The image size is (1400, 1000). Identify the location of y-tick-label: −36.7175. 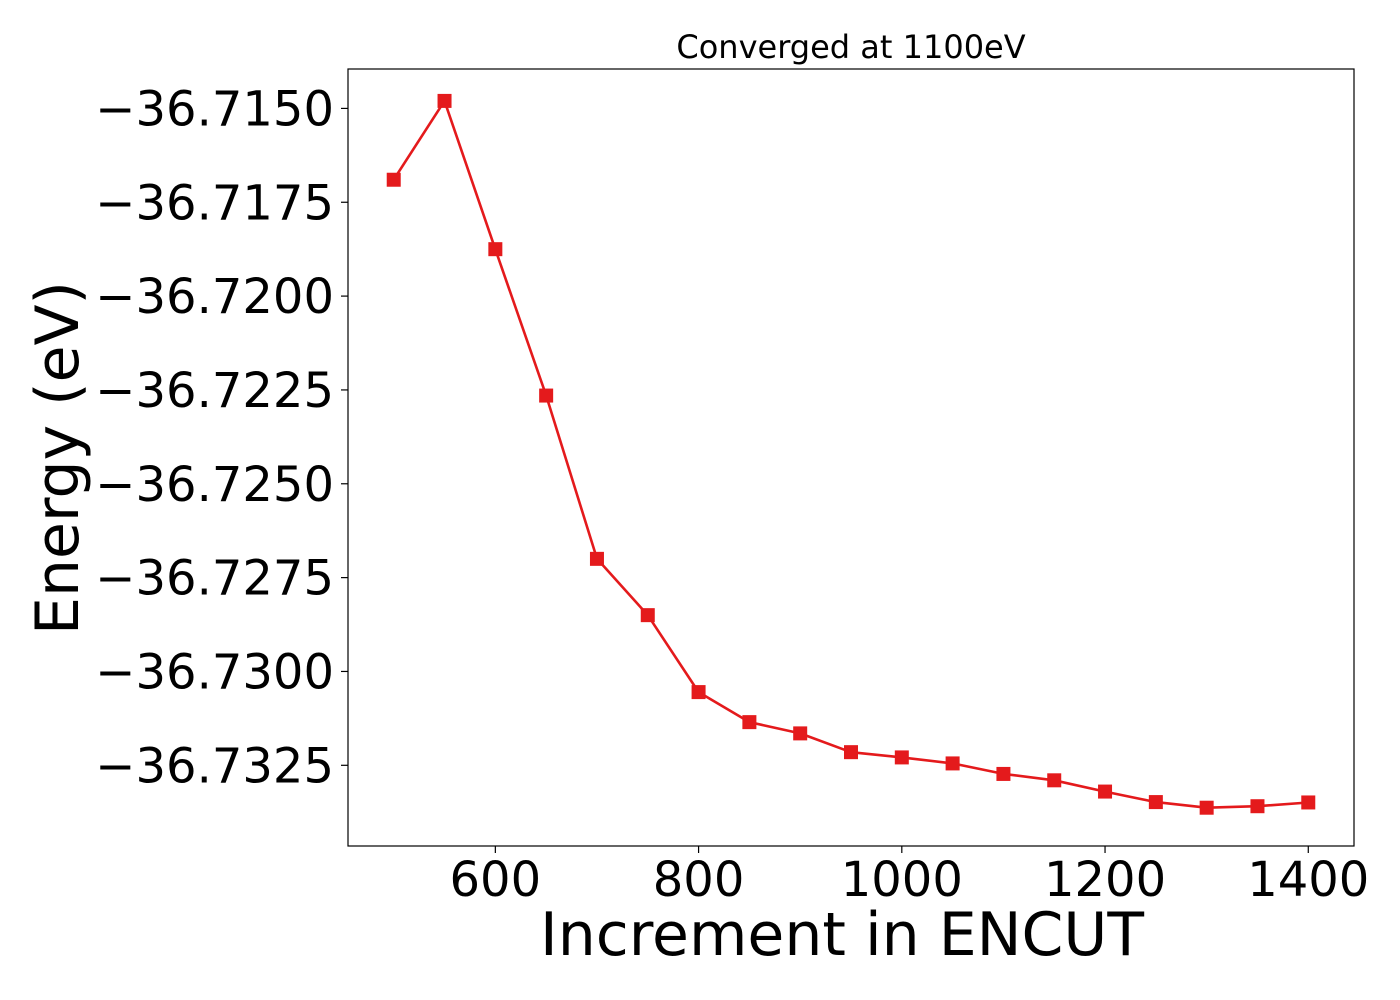
(214, 203).